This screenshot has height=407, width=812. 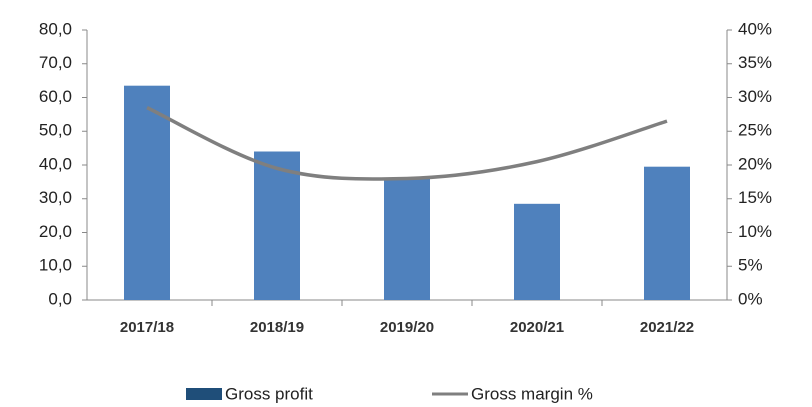 I want to click on y-tick-label: 30,0, so click(x=55, y=197).